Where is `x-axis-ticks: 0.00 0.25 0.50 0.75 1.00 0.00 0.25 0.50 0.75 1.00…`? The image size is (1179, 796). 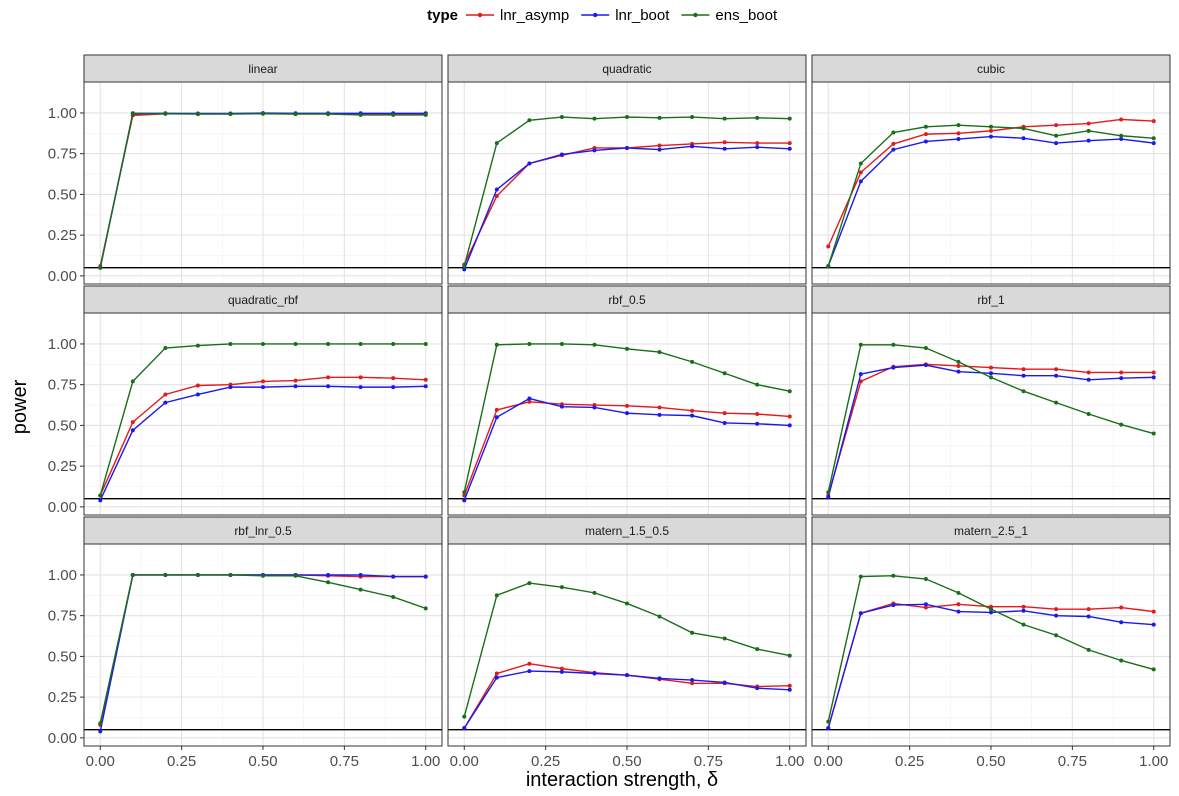 x-axis-ticks: 0.00 0.25 0.50 0.75 1.00 0.00 0.25 0.50 0.75 1.00… is located at coordinates (627, 758).